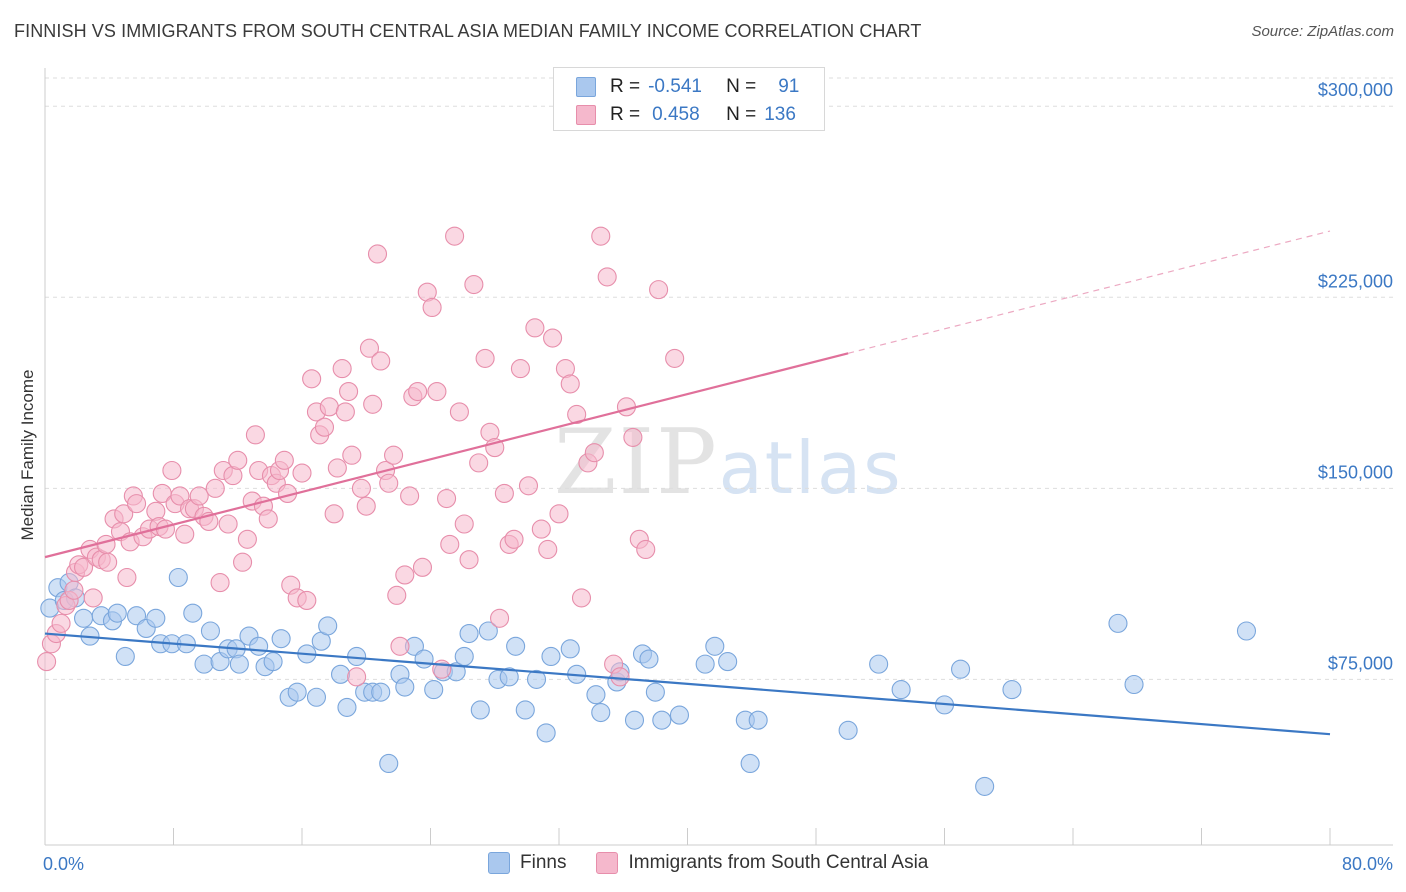  Describe the element at coordinates (625, 86) in the screenshot. I see `finns-r-label: R =` at that location.